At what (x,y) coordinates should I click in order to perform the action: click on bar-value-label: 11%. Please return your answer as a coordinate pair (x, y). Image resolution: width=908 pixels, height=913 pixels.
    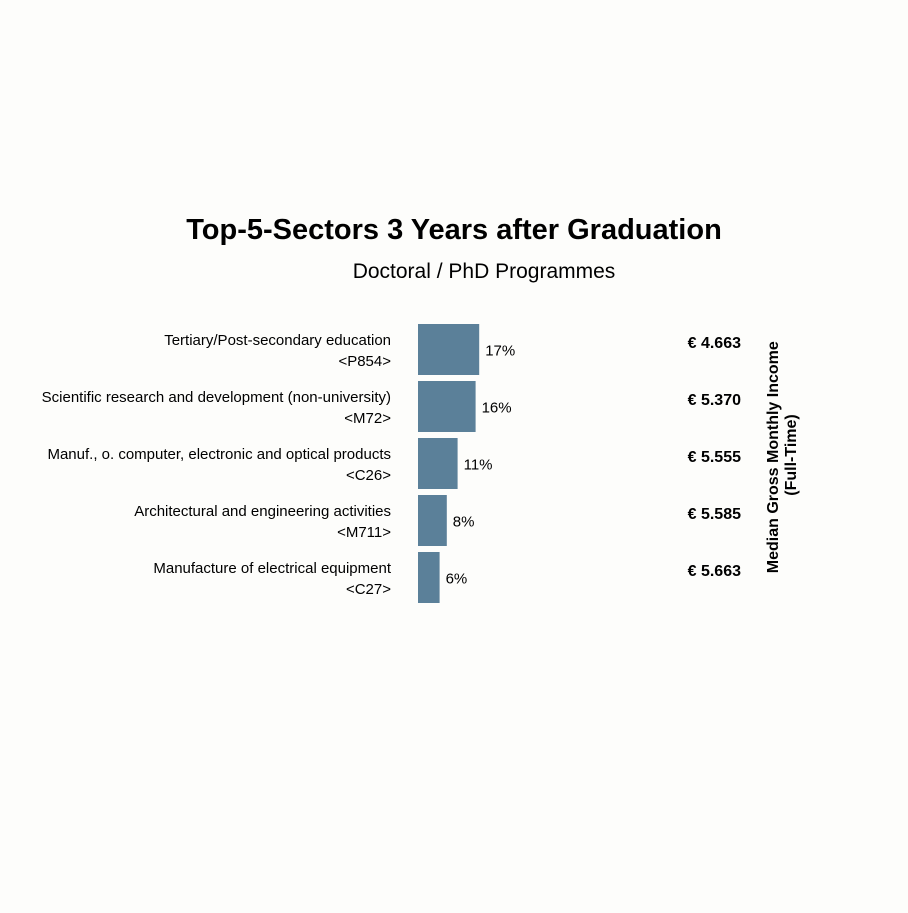
    Looking at the image, I should click on (478, 465).